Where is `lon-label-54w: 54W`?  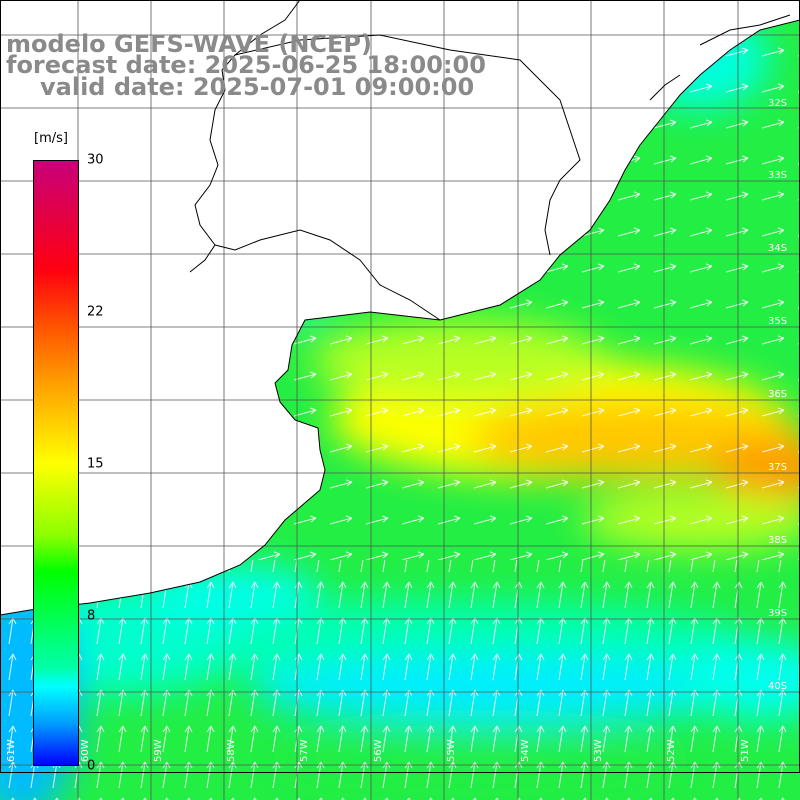 lon-label-54w: 54W is located at coordinates (525, 750).